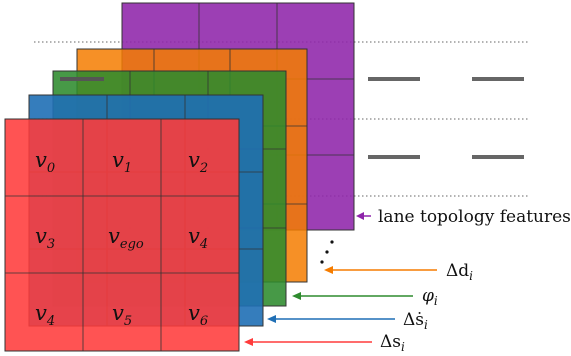 The image size is (571, 356). What do you see at coordinates (474, 217) in the screenshot?
I see `label-lane-topology: lane topology features` at bounding box center [474, 217].